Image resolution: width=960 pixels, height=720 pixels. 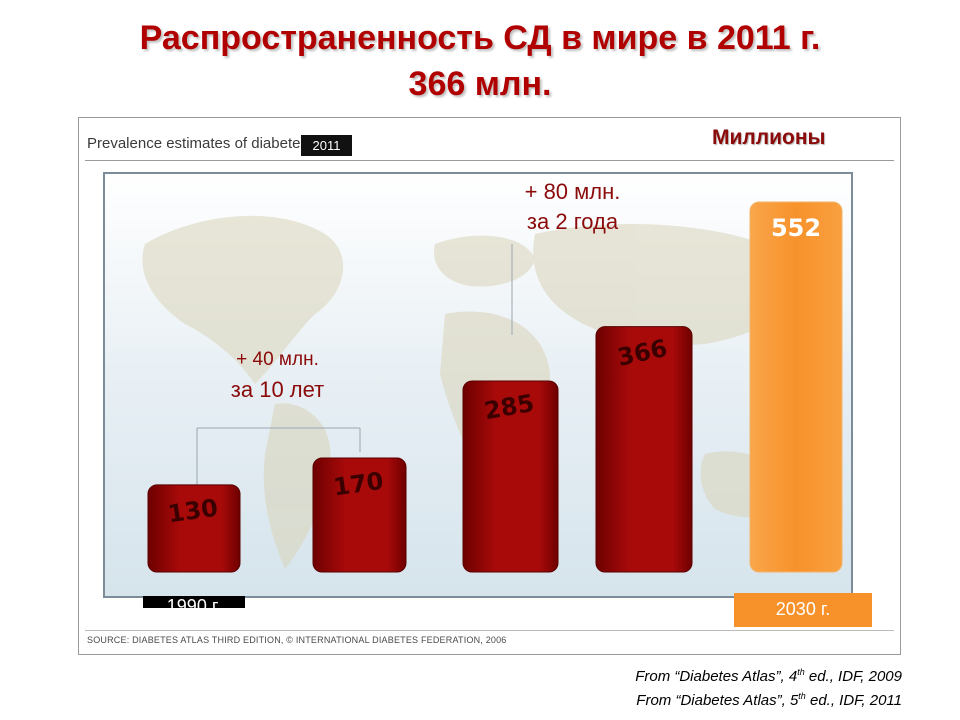 I want to click on annotation-second-amount: + 80 млн., so click(x=572, y=191).